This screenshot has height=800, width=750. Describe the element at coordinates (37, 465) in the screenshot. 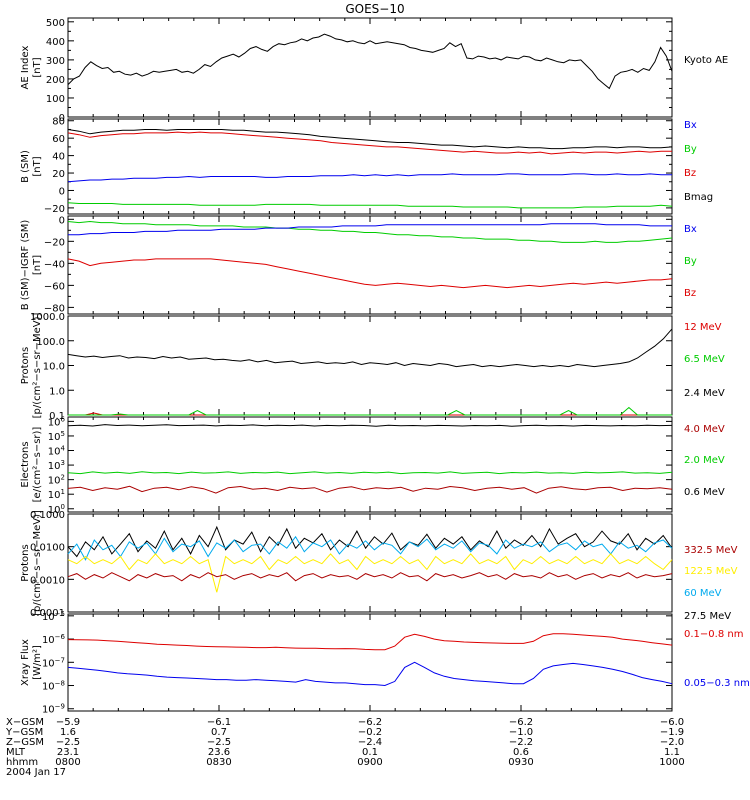

I see `y-axis-title: [e/(cm²−s−sr)]` at that location.